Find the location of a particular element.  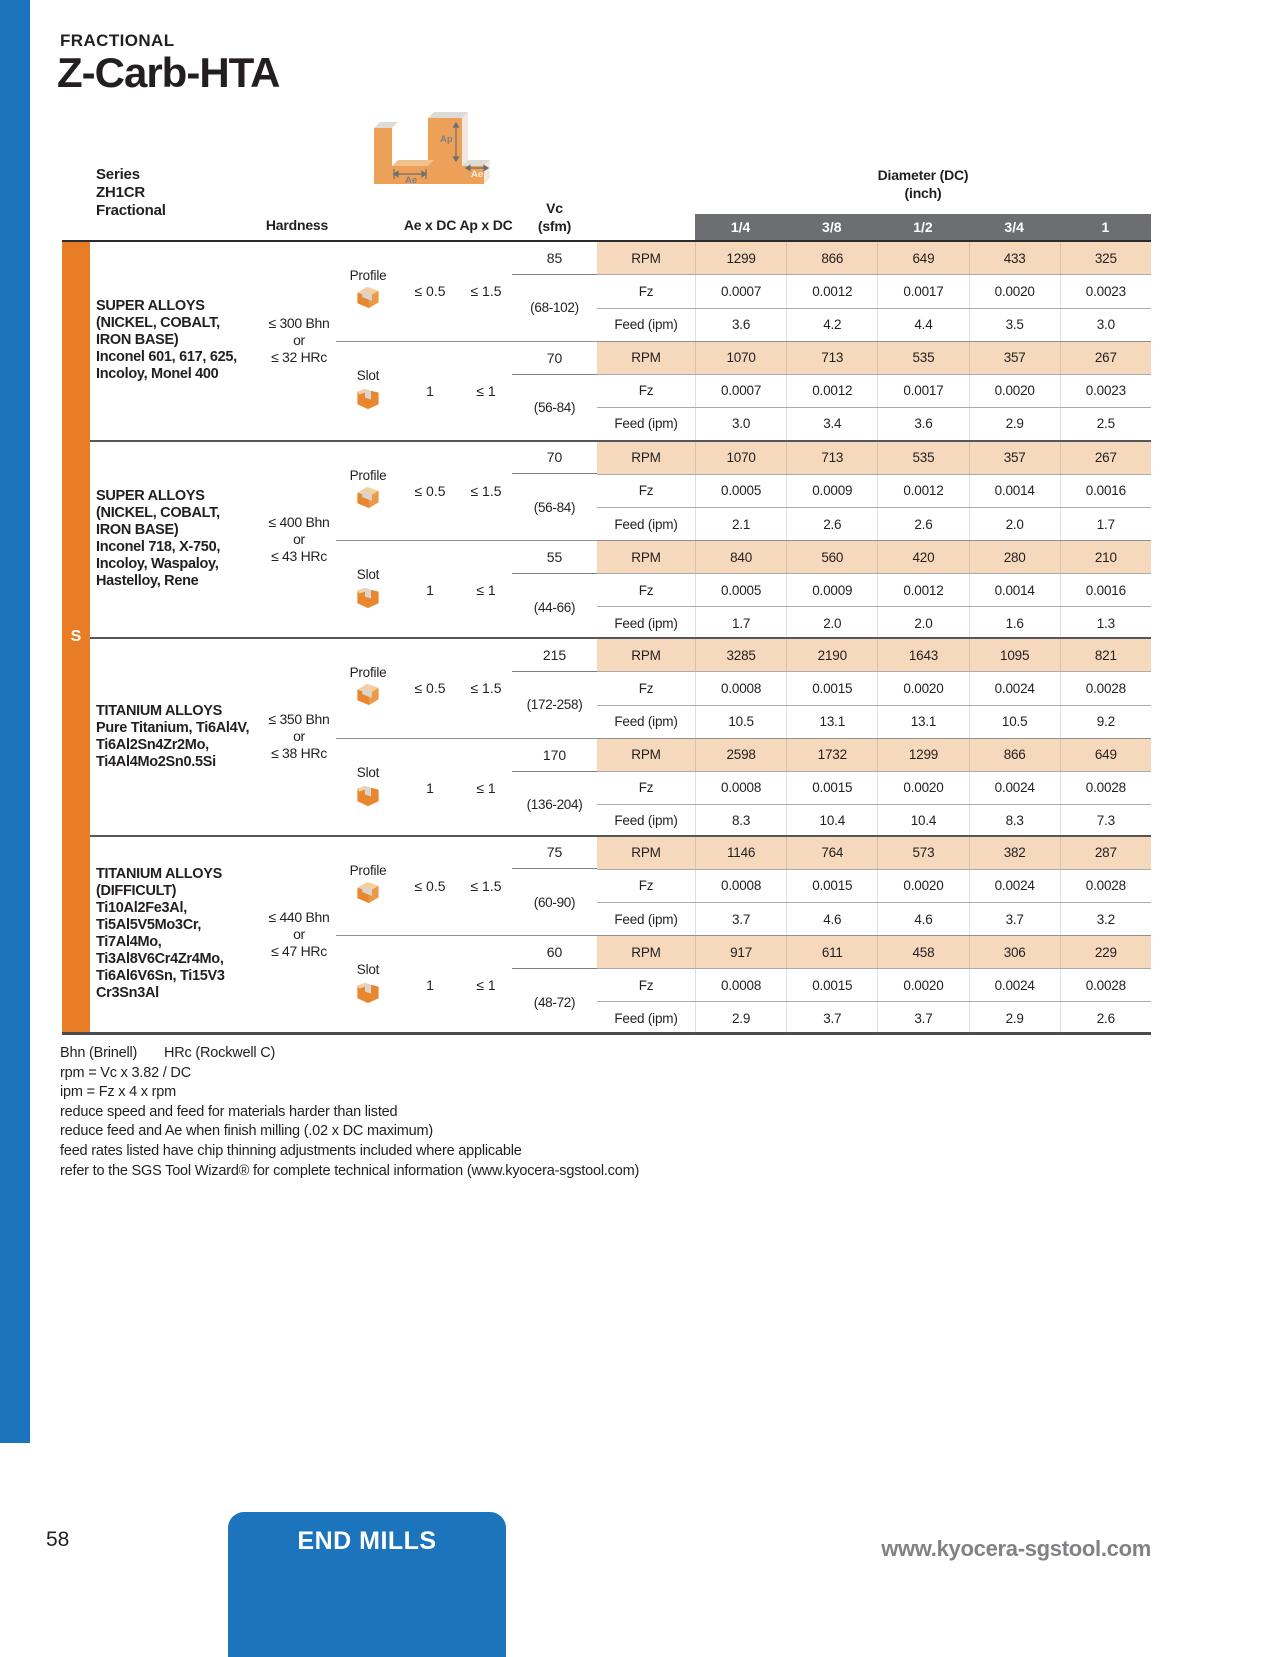

fz-cell: 0.0028 is located at coordinates (1105, 787).